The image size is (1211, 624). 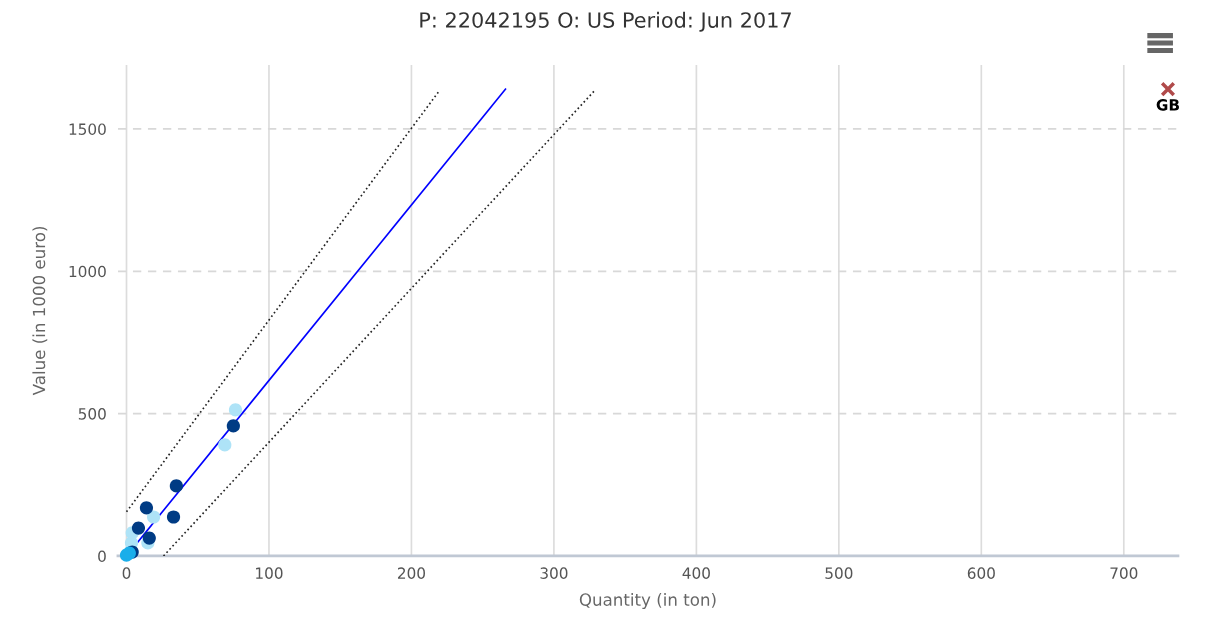 I want to click on annotation: GB, so click(x=1167, y=105).